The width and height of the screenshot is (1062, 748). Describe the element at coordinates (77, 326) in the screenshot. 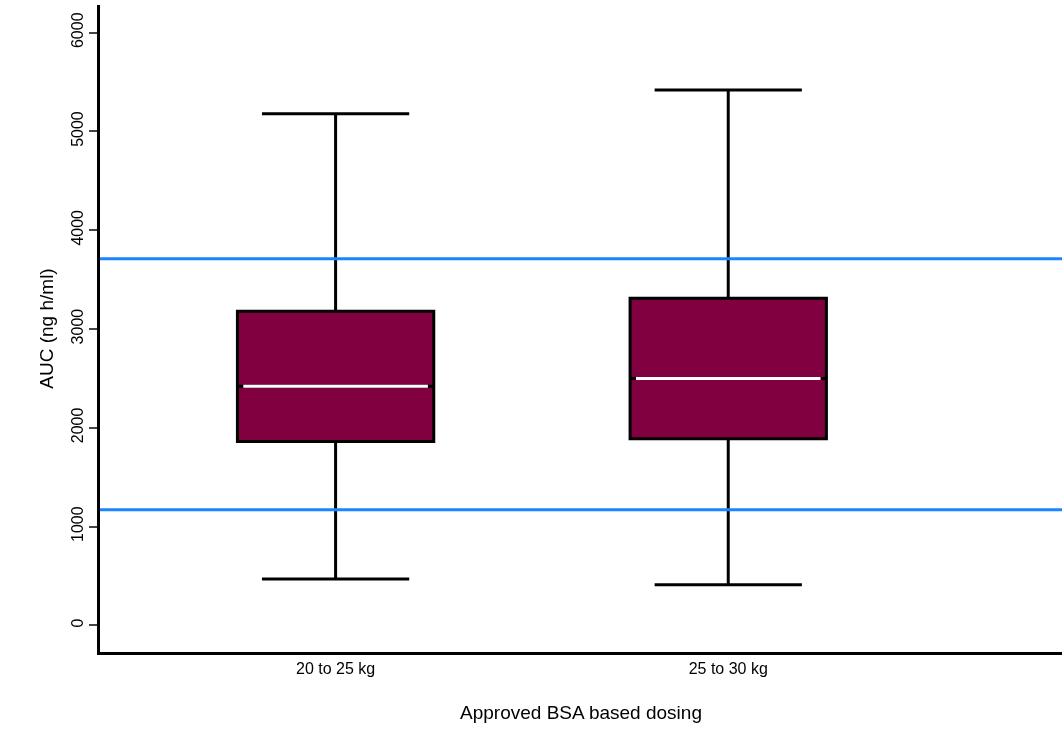

I see `y-tick-label: 3000` at that location.